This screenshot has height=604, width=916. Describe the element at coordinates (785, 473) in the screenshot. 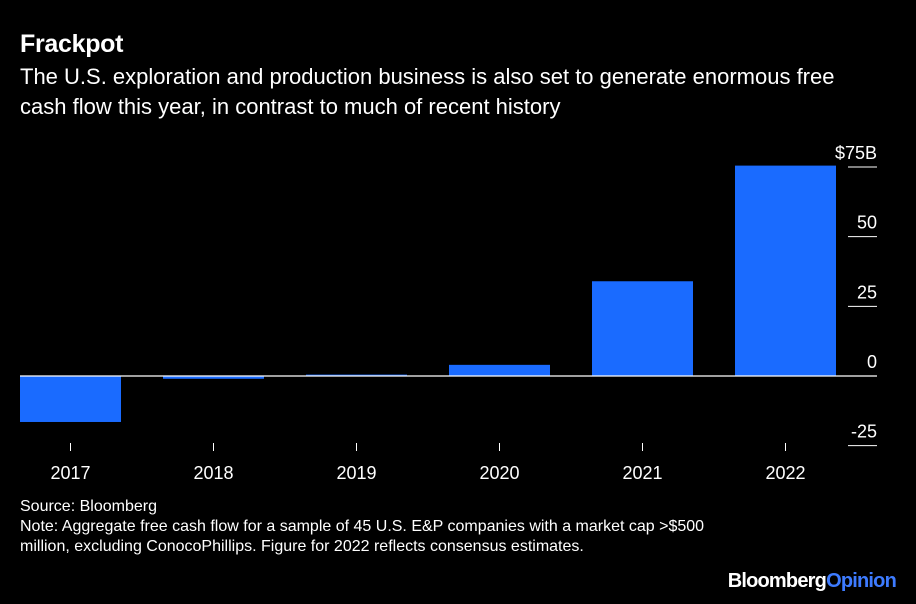

I see `x-tick-label-2022: 2022` at that location.